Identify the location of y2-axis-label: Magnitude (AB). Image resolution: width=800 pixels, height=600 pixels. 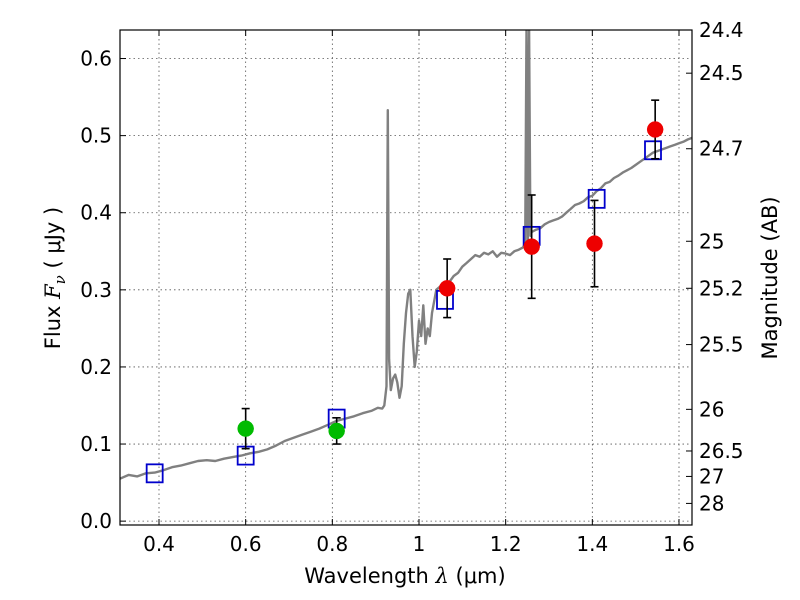
(770, 277).